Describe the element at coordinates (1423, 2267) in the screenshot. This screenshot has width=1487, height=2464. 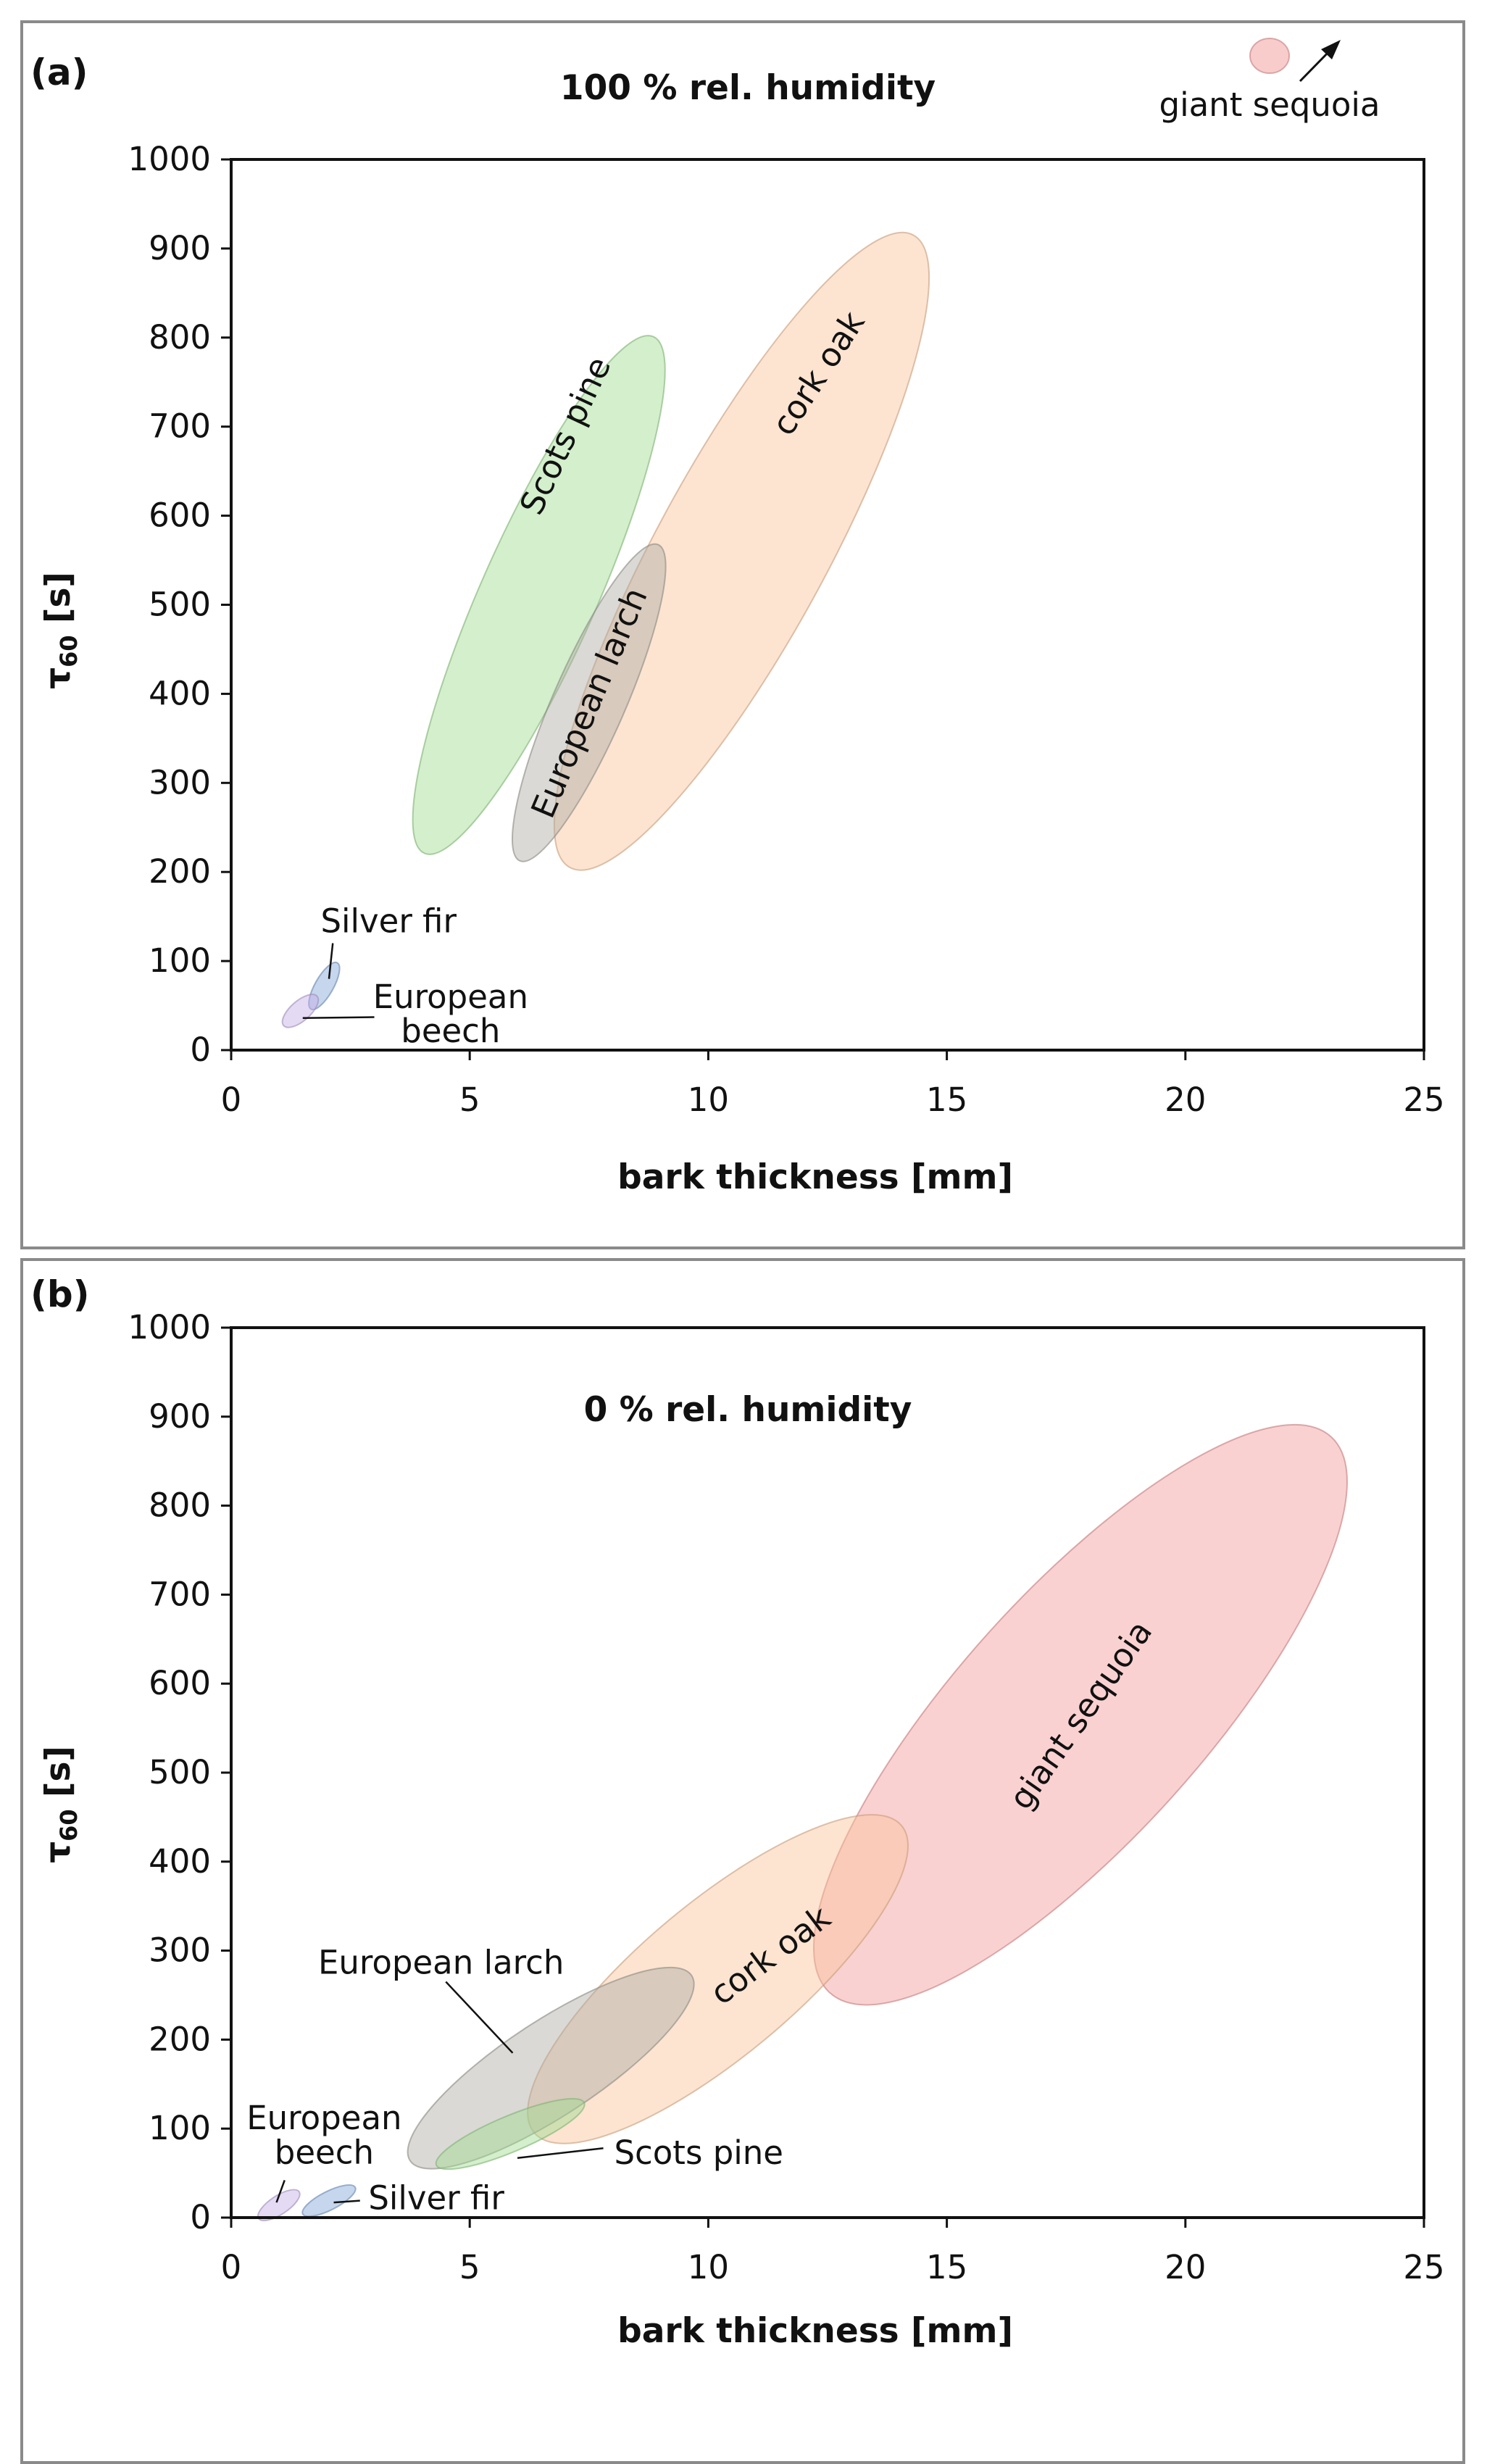
I see `chart-b-xtick-label: 25` at that location.